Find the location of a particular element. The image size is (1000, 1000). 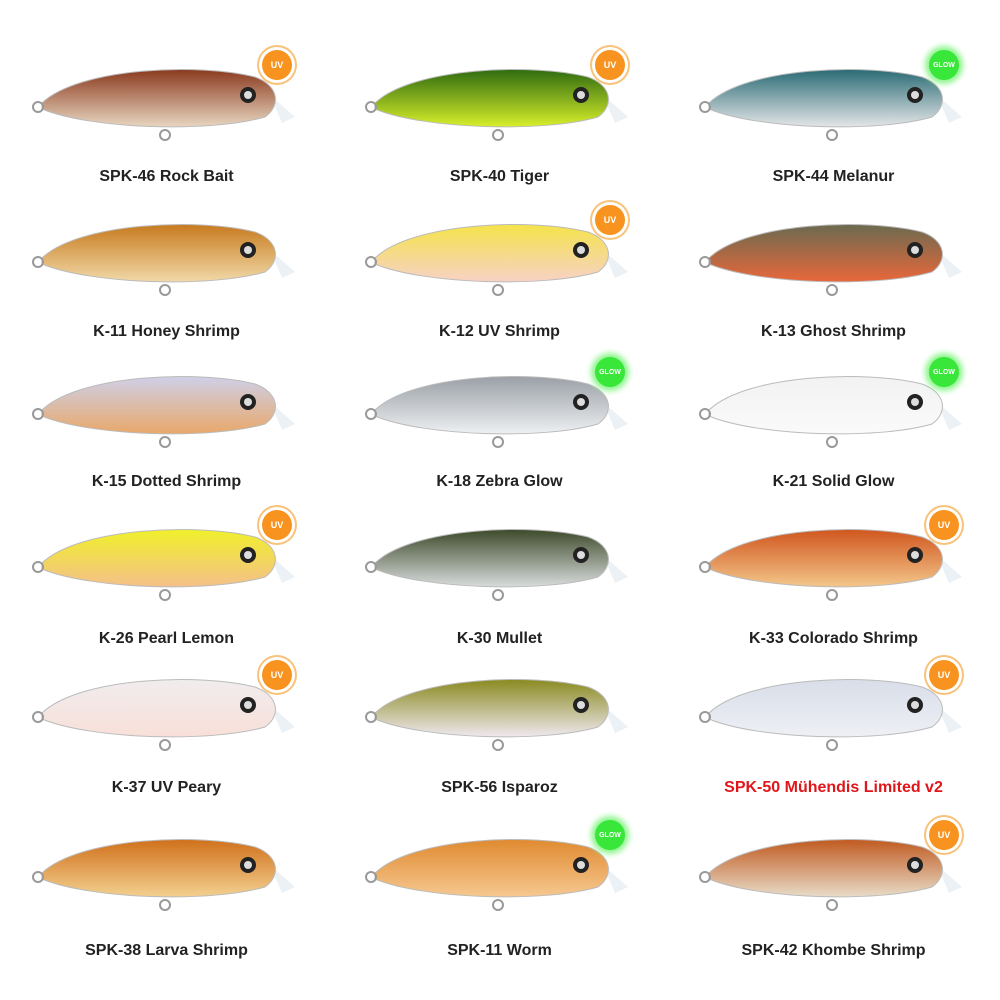

lure-name: K-13 Ghost Shrimp is located at coordinates (833, 331).